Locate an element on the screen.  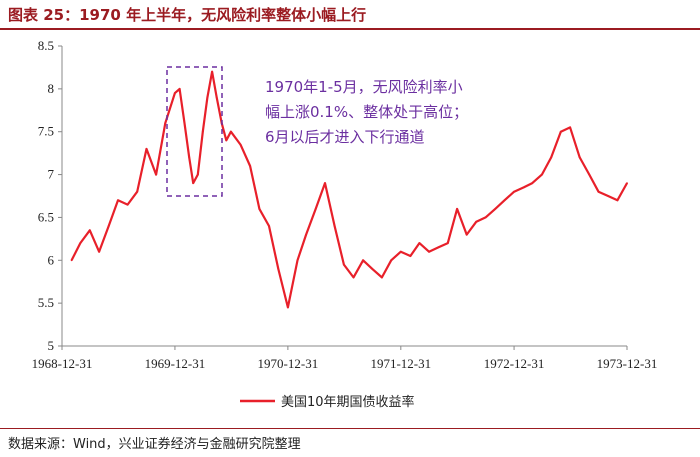
y-tick-label: 5 is located at coordinates (51, 345).